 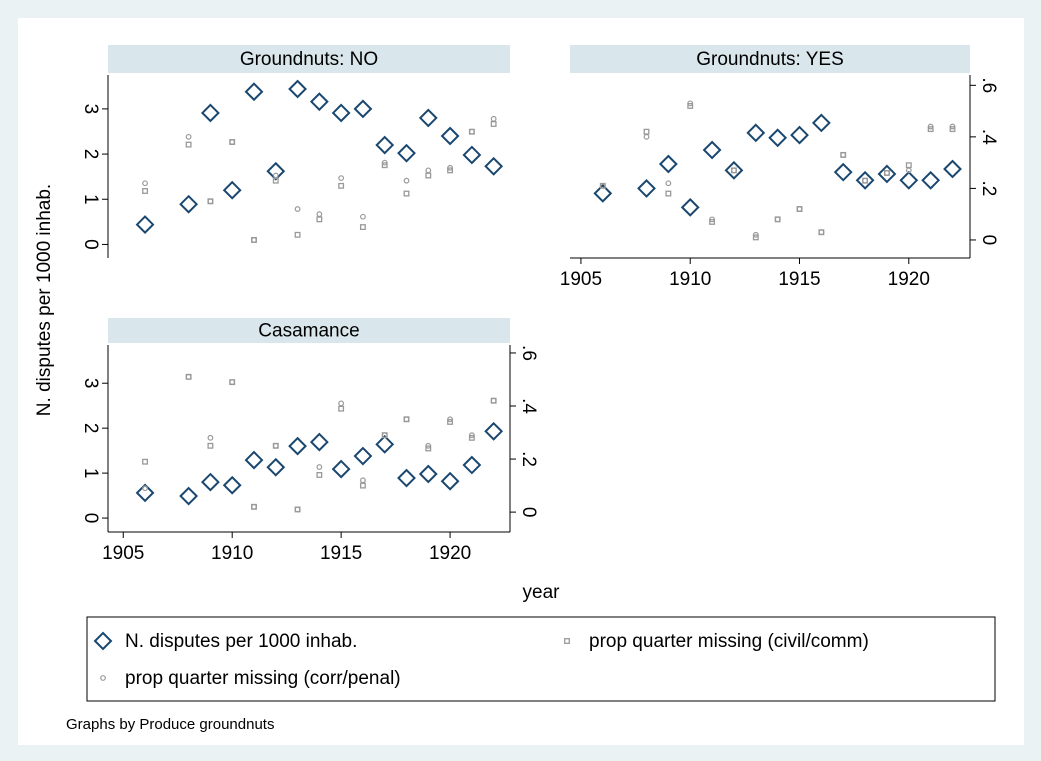 What do you see at coordinates (541, 659) in the screenshot?
I see `legend-box` at bounding box center [541, 659].